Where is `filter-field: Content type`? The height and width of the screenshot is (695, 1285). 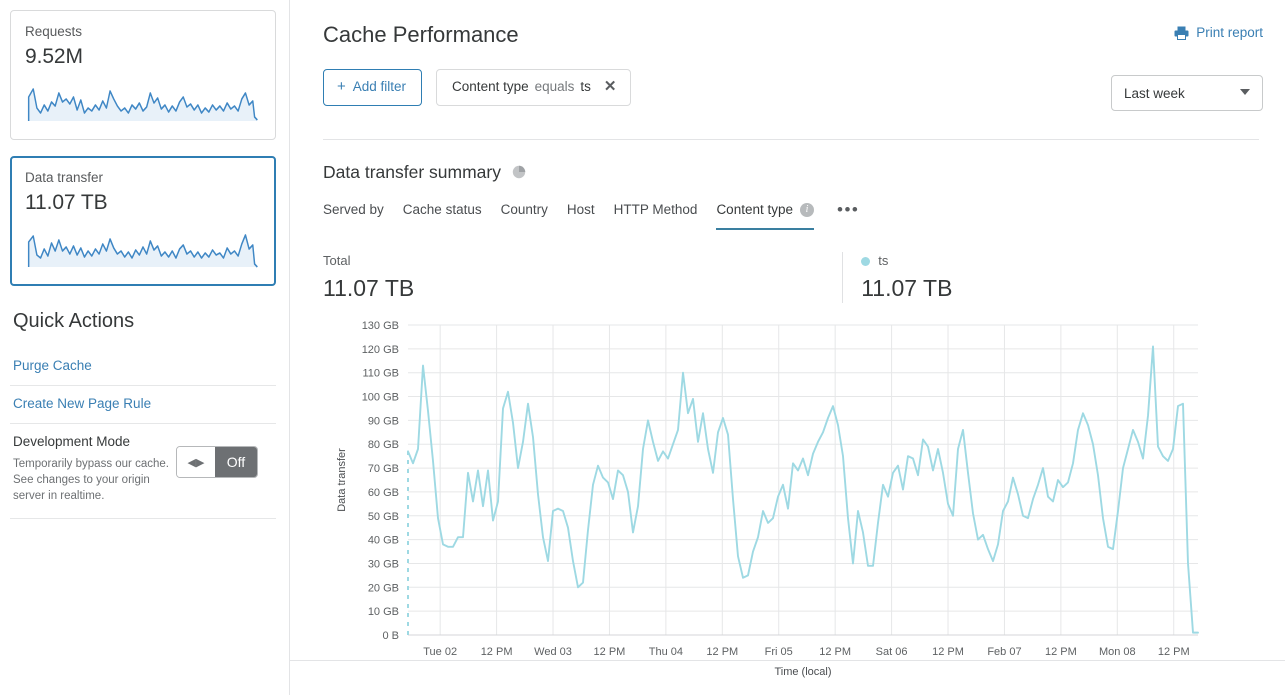 filter-field: Content type is located at coordinates (490, 86).